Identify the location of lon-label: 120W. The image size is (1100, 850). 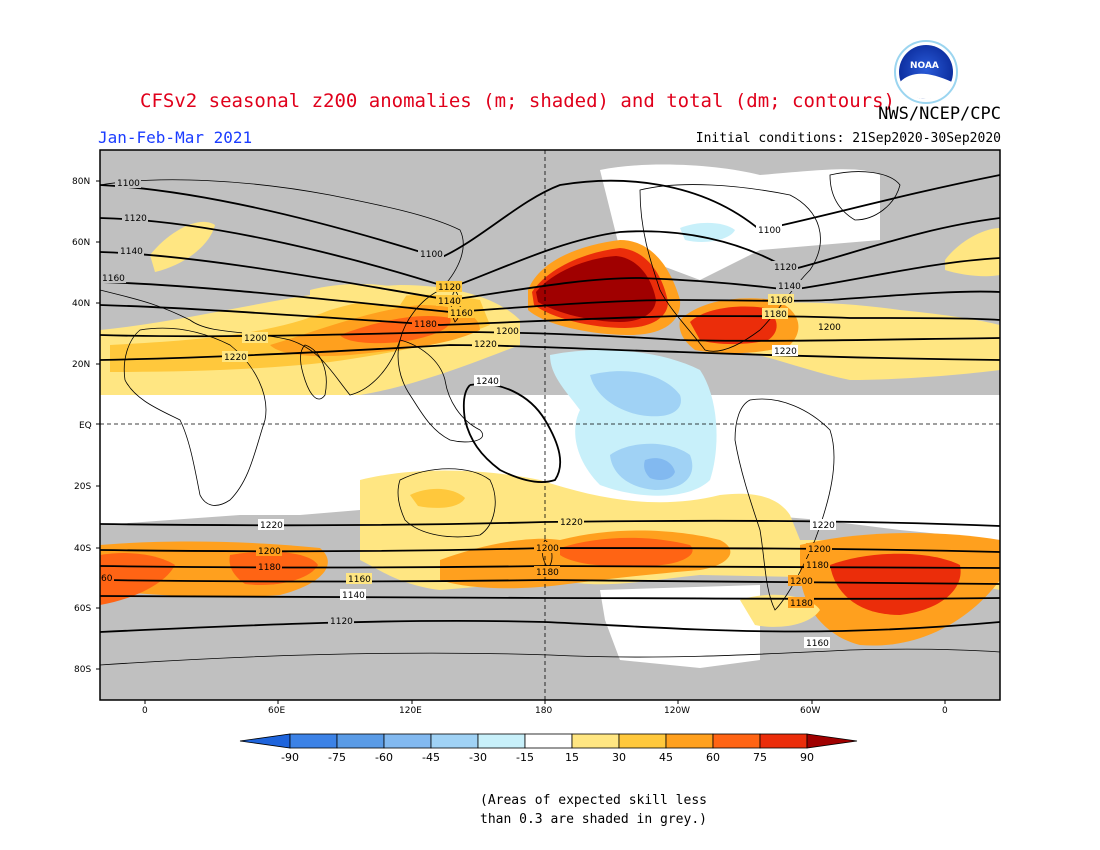
(677, 711).